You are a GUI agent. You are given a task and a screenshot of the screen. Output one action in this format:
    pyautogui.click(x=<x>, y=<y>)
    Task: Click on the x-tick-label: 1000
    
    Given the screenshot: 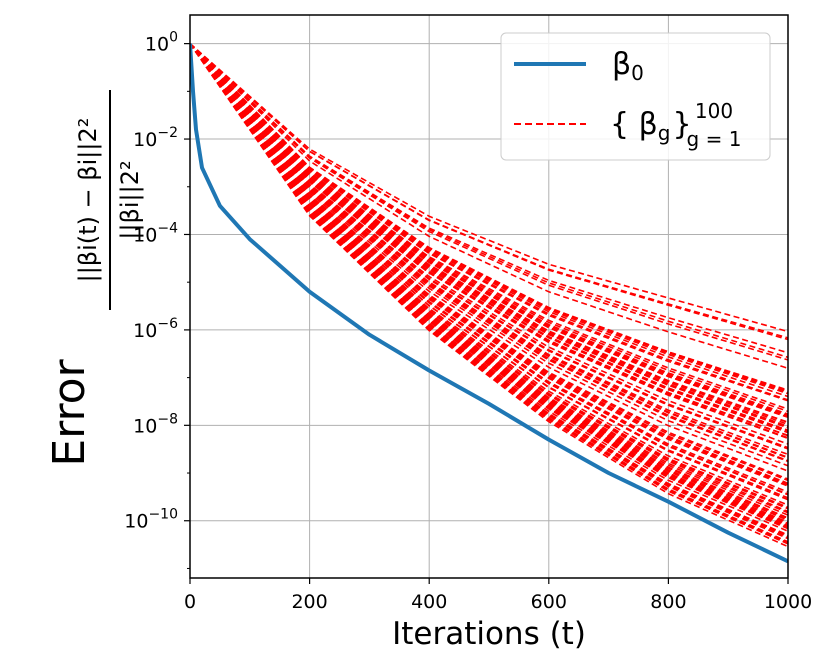 What is the action you would take?
    pyautogui.click(x=788, y=602)
    